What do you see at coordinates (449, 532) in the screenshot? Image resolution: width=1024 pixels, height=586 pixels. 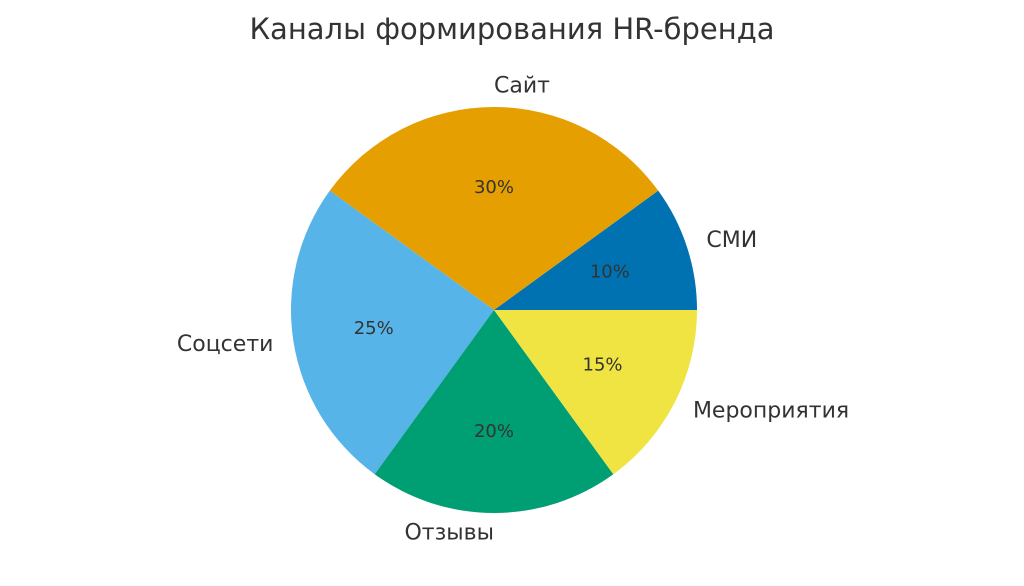 I see `slice-label-отзывы: Отзывы` at bounding box center [449, 532].